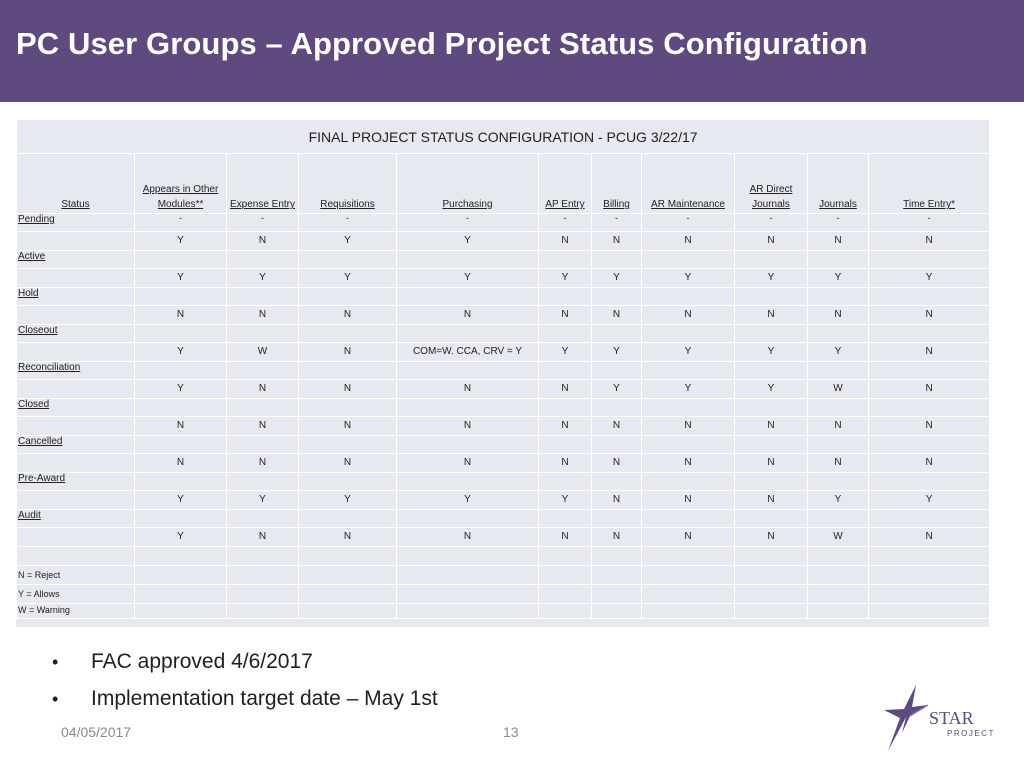  I want to click on star-project-logo, so click(906, 718).